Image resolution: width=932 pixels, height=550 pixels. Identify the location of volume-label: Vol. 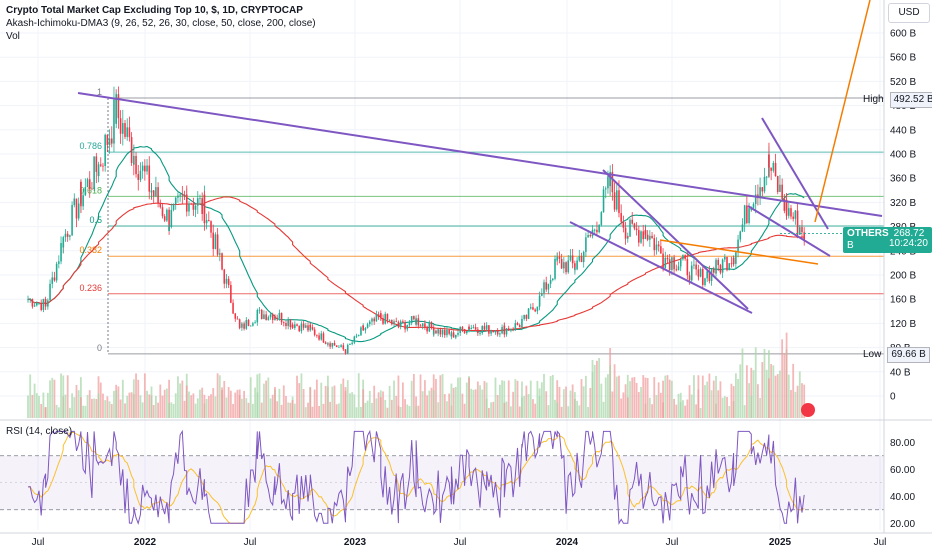
(13, 36).